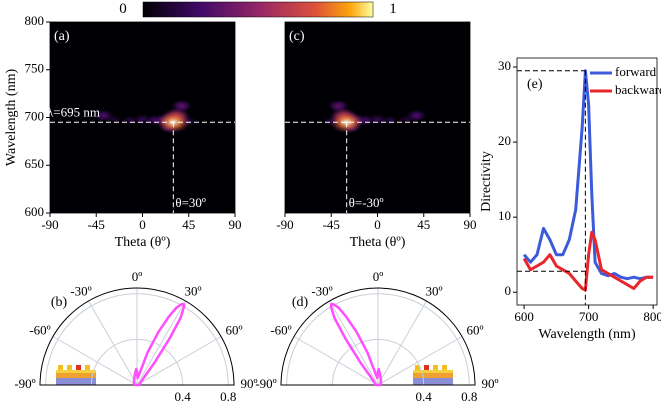  I want to click on panel-label: (b), so click(59, 302).